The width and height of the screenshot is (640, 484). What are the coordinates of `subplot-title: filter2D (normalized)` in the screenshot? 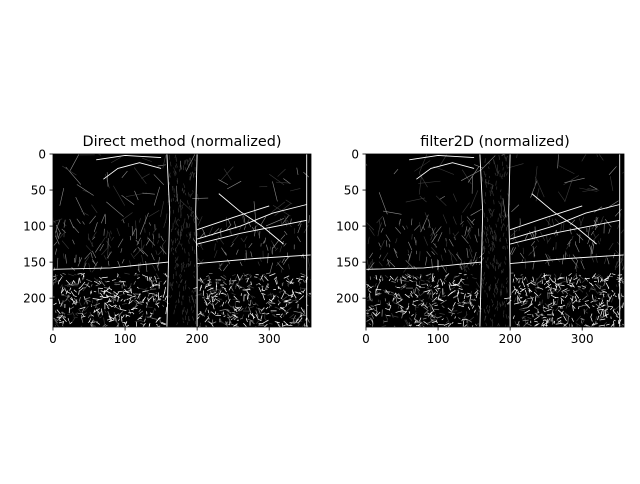 It's located at (494, 142).